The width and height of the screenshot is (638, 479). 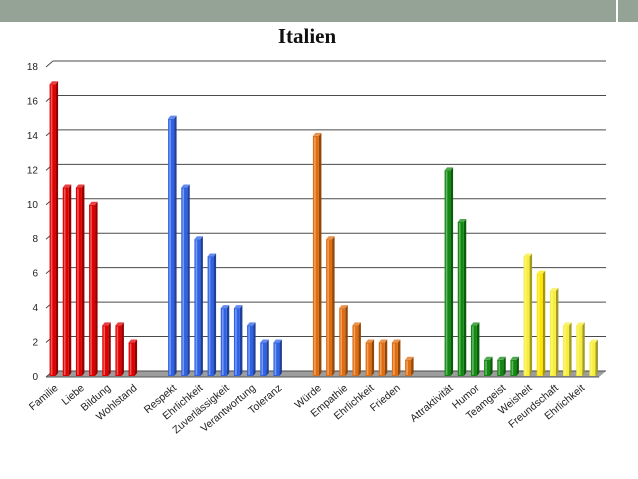 I want to click on top-band-notch, so click(x=617, y=11).